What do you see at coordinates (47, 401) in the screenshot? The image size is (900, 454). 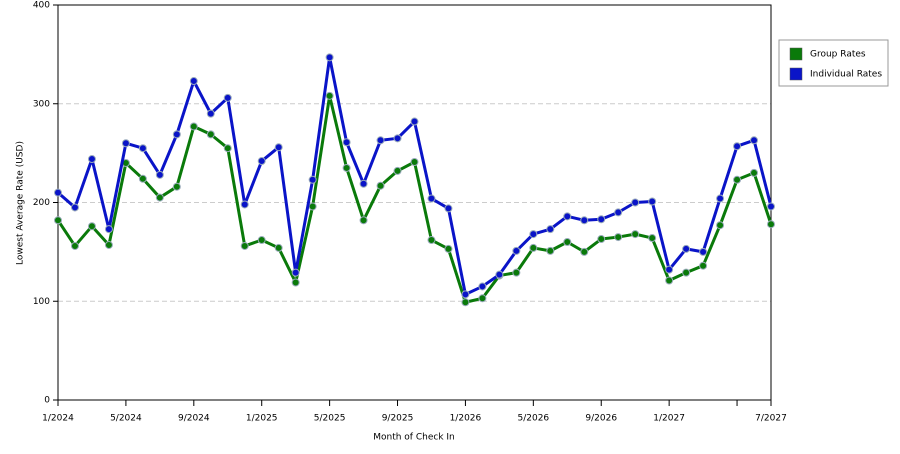 I see `y-tick-label: 0` at bounding box center [47, 401].